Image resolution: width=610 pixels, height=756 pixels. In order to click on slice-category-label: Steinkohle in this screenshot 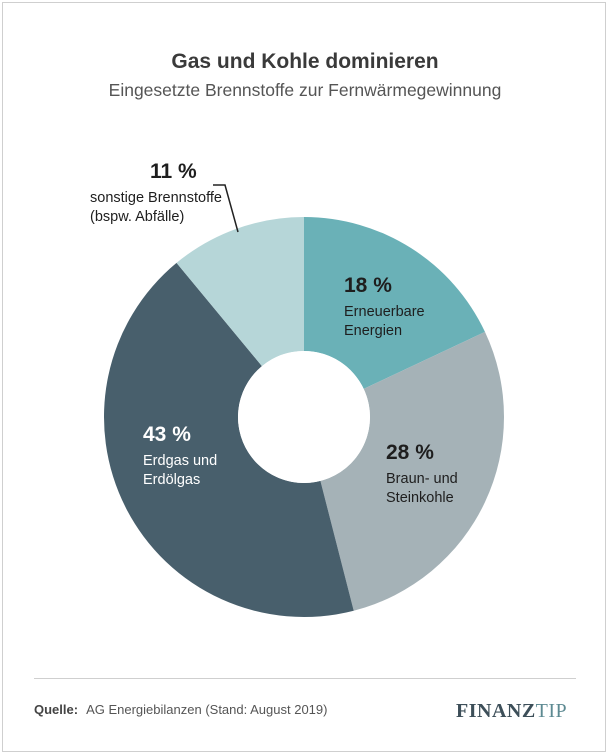, I will do `click(420, 498)`.